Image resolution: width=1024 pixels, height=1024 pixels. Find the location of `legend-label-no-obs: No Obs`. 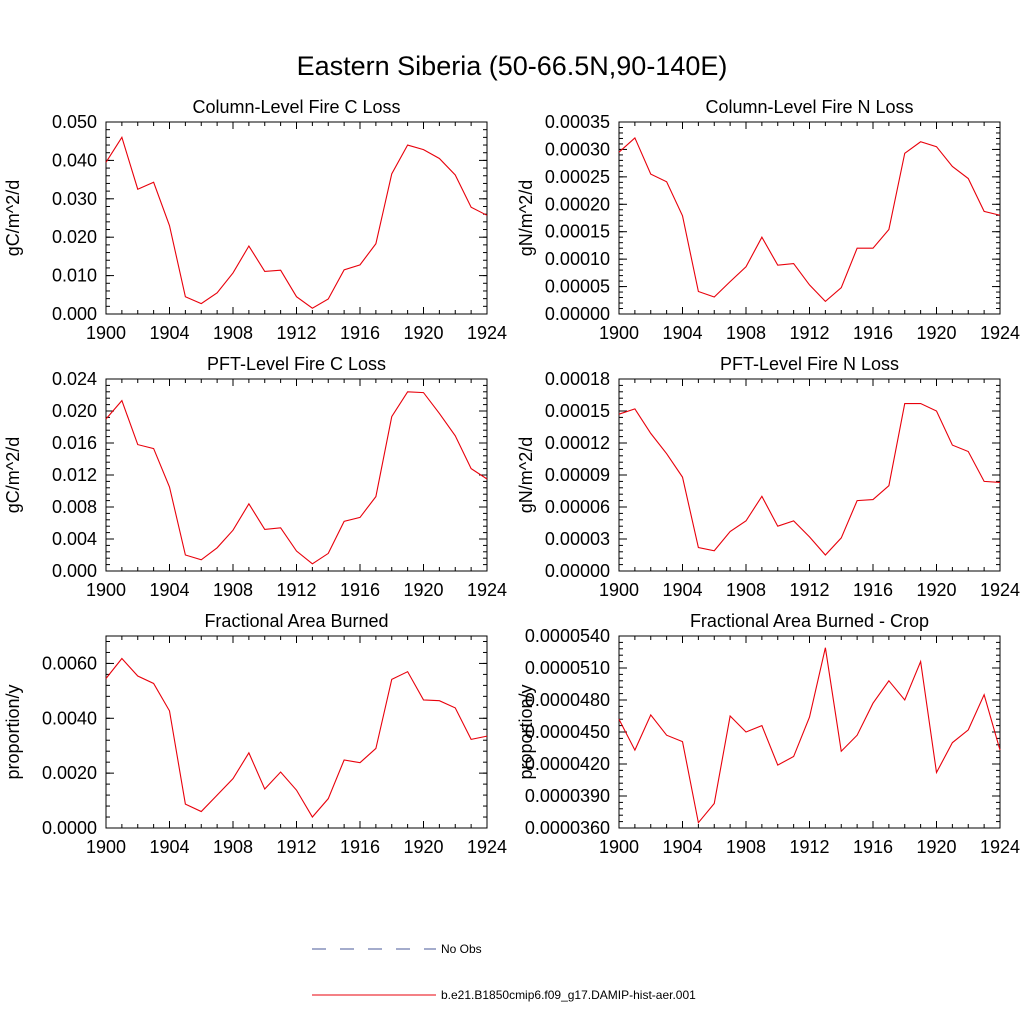

legend-label-no-obs: No Obs is located at coordinates (461, 949).